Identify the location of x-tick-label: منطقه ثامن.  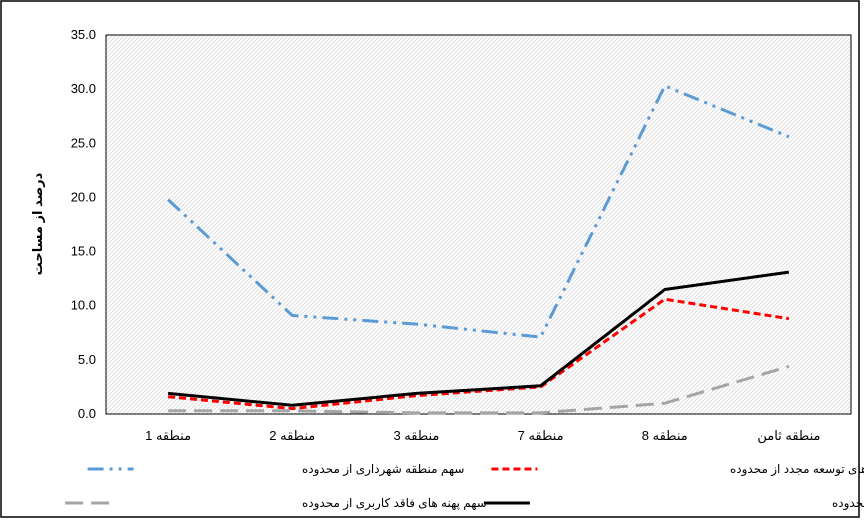
(788, 436).